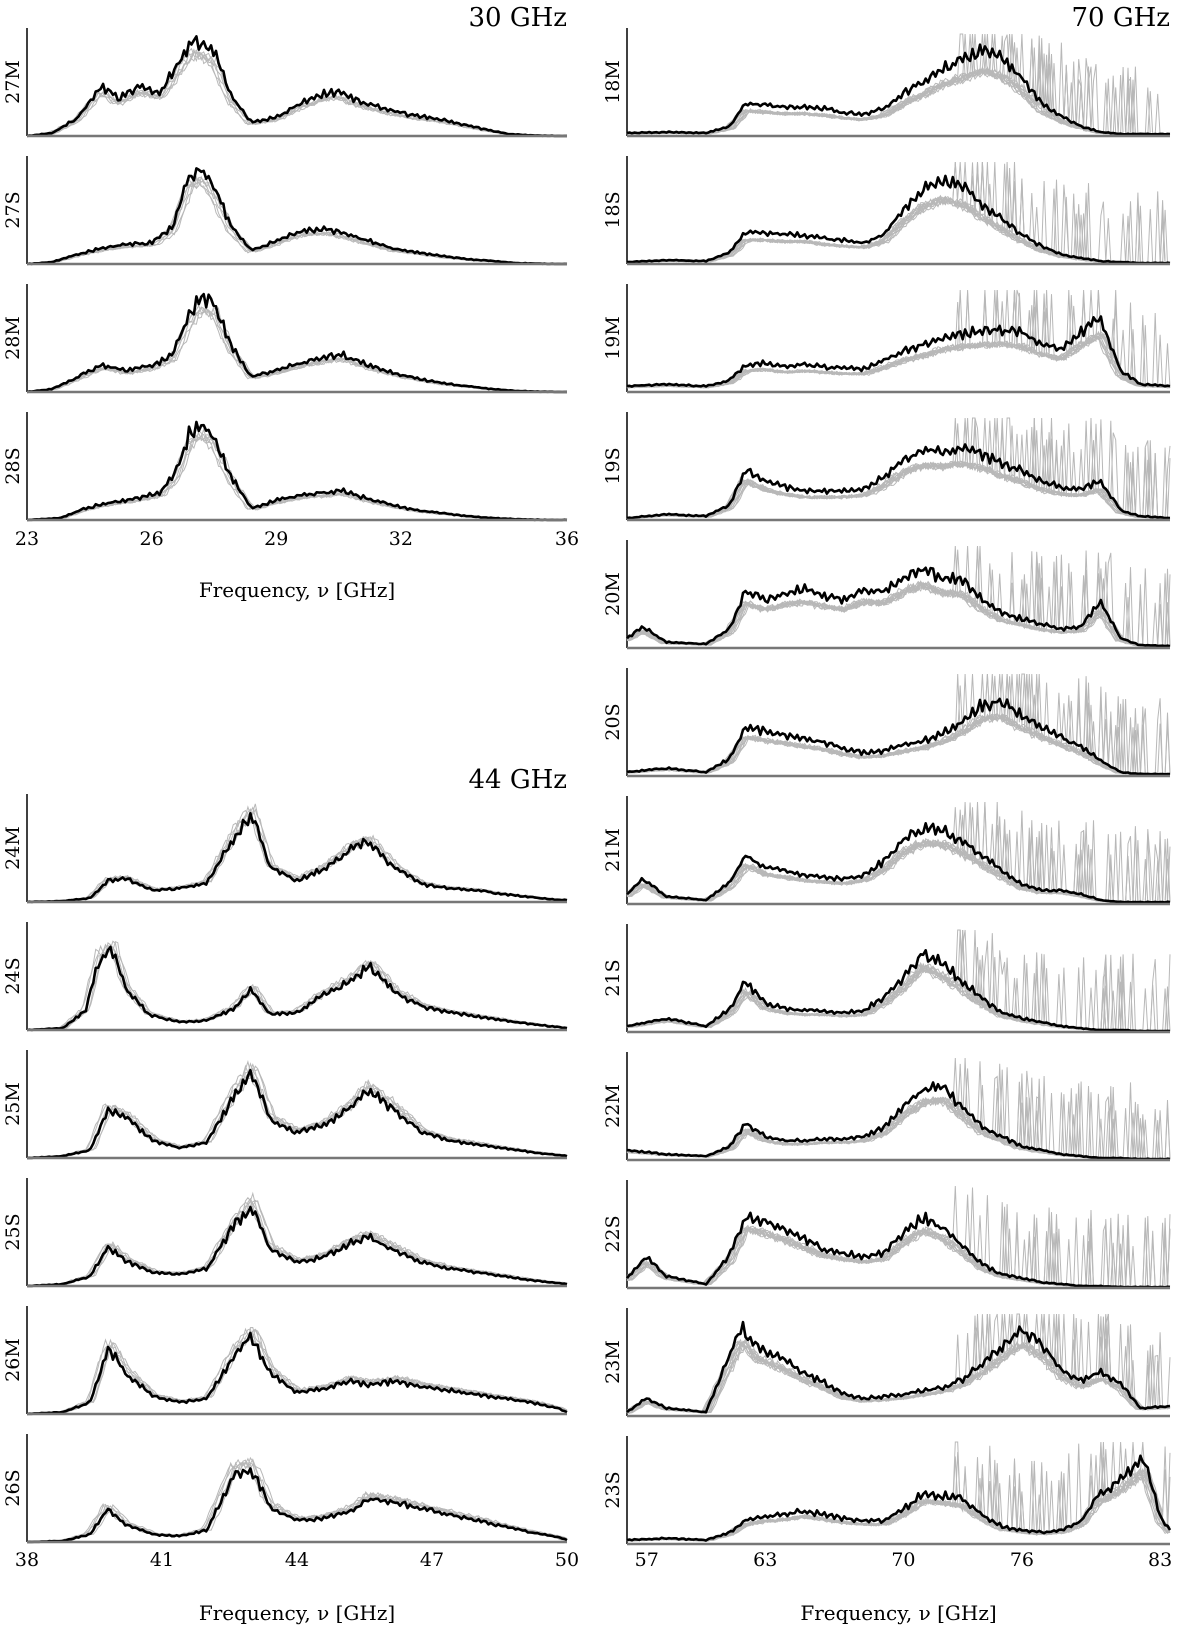  I want to click on panel-19M: 19M, so click(886, 339).